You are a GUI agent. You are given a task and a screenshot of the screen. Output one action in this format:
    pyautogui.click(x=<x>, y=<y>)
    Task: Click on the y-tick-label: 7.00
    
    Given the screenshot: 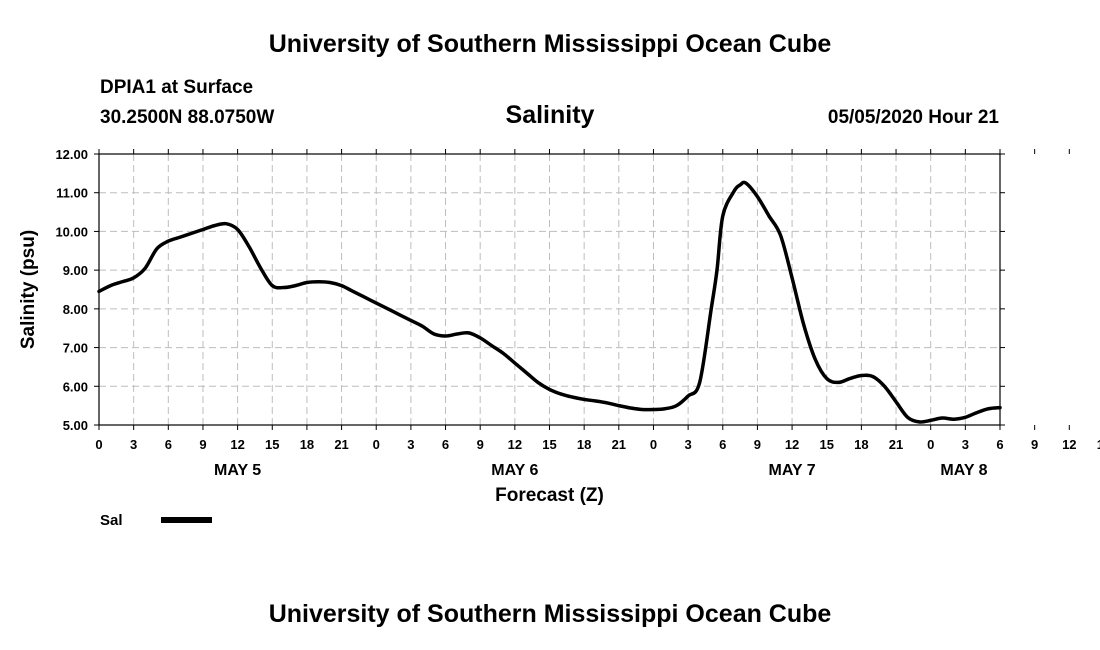 What is the action you would take?
    pyautogui.click(x=75, y=348)
    